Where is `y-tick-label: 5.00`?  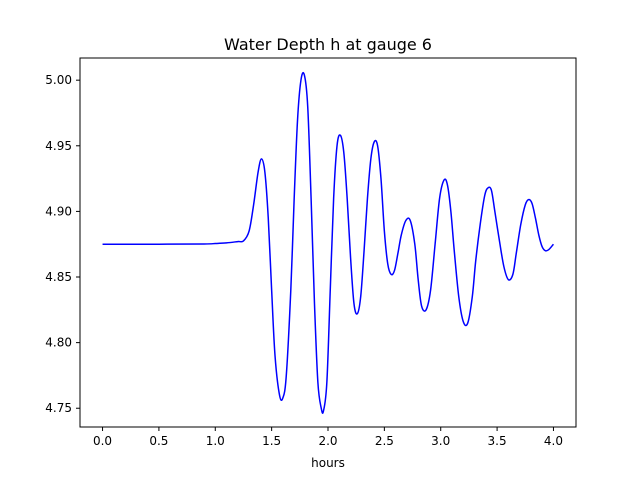 y-tick-label: 5.00 is located at coordinates (58, 80).